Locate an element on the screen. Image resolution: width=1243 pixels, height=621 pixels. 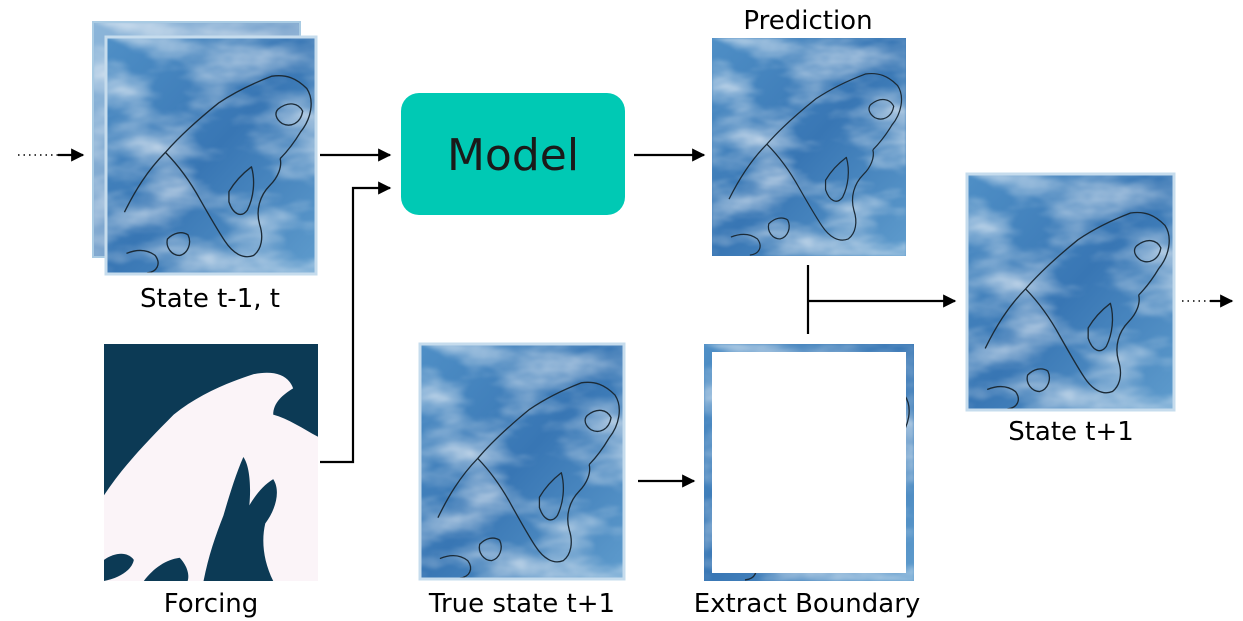
state-next-label: State t+1 is located at coordinates (1071, 432).